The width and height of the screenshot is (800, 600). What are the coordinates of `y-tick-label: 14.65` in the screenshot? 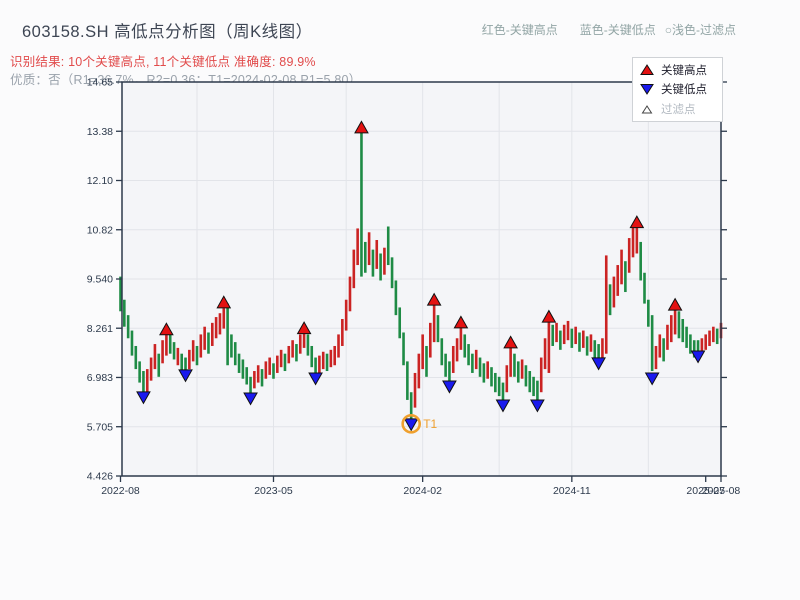 It's located at (100, 83).